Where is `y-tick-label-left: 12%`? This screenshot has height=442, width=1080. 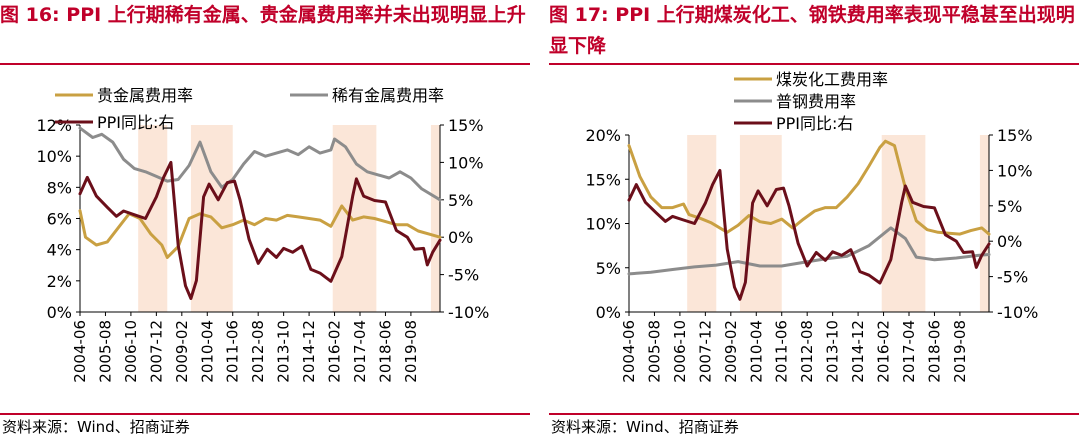 y-tick-label-left: 12% is located at coordinates (54, 125).